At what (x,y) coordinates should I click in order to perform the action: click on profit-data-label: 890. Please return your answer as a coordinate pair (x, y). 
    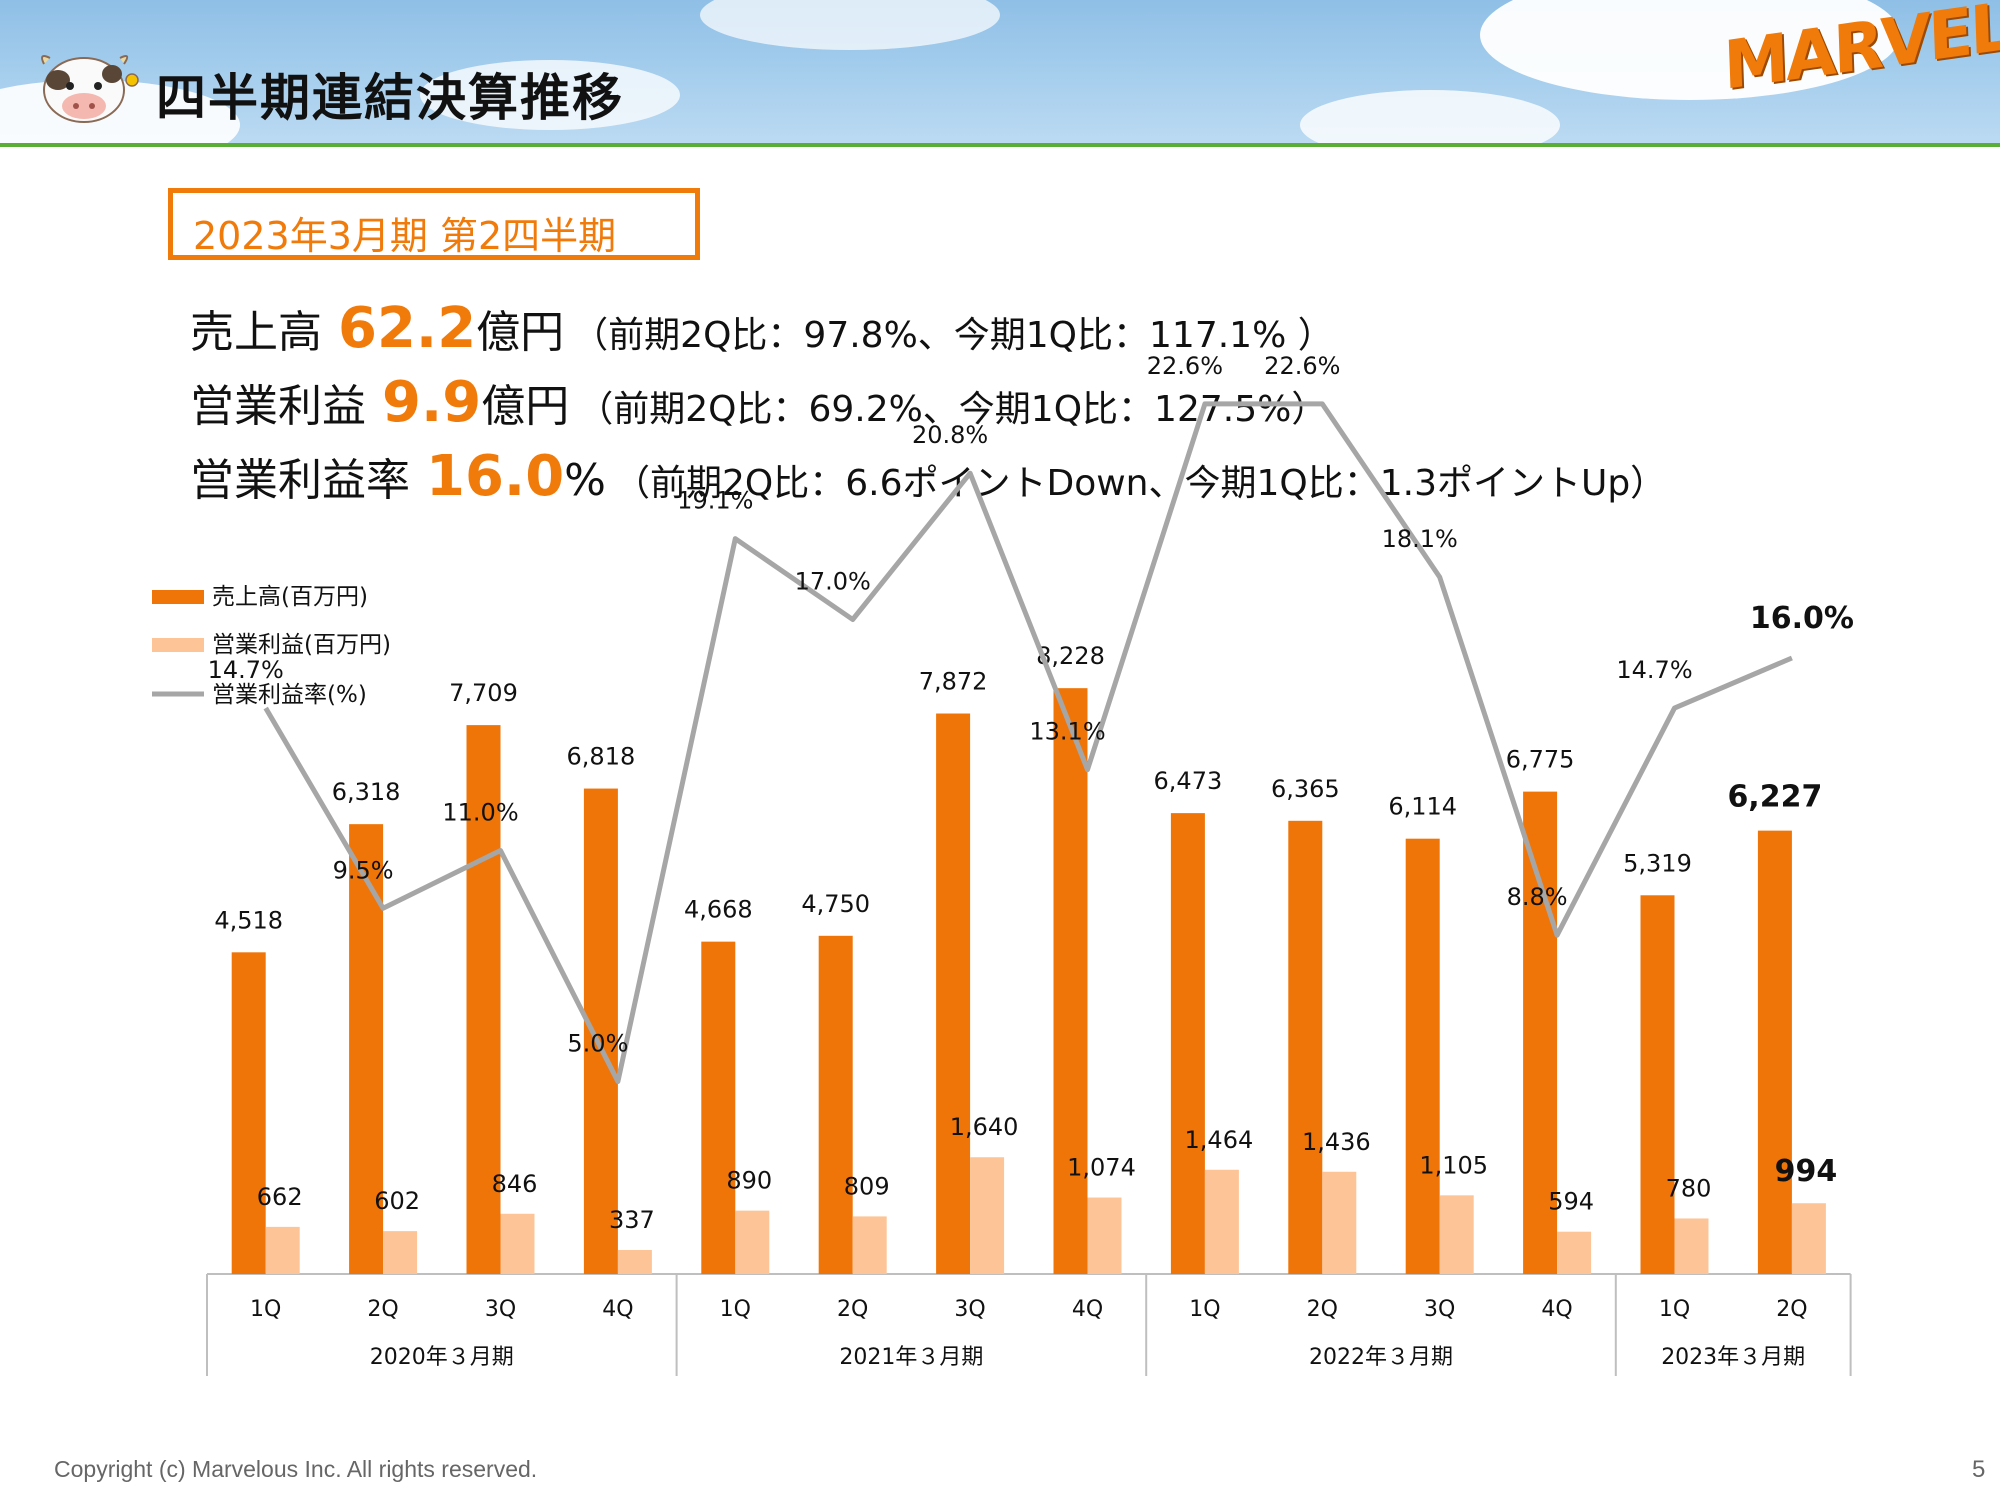
    Looking at the image, I should click on (749, 1181).